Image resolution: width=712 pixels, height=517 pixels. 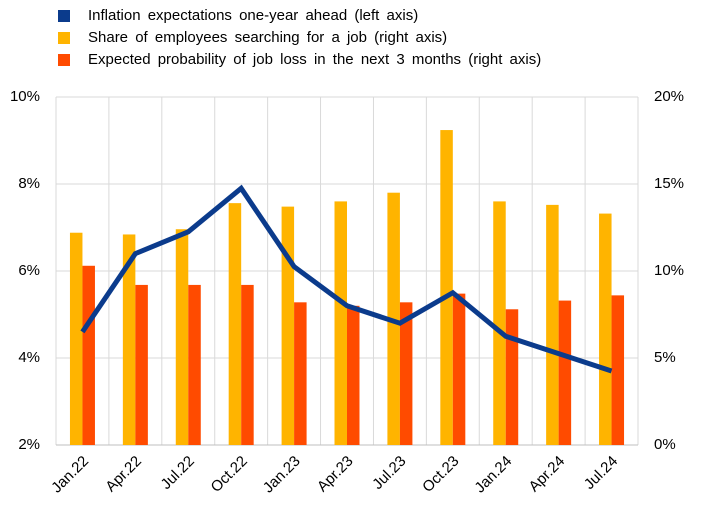 I want to click on x-tick-label: Jan.22, so click(x=70, y=475).